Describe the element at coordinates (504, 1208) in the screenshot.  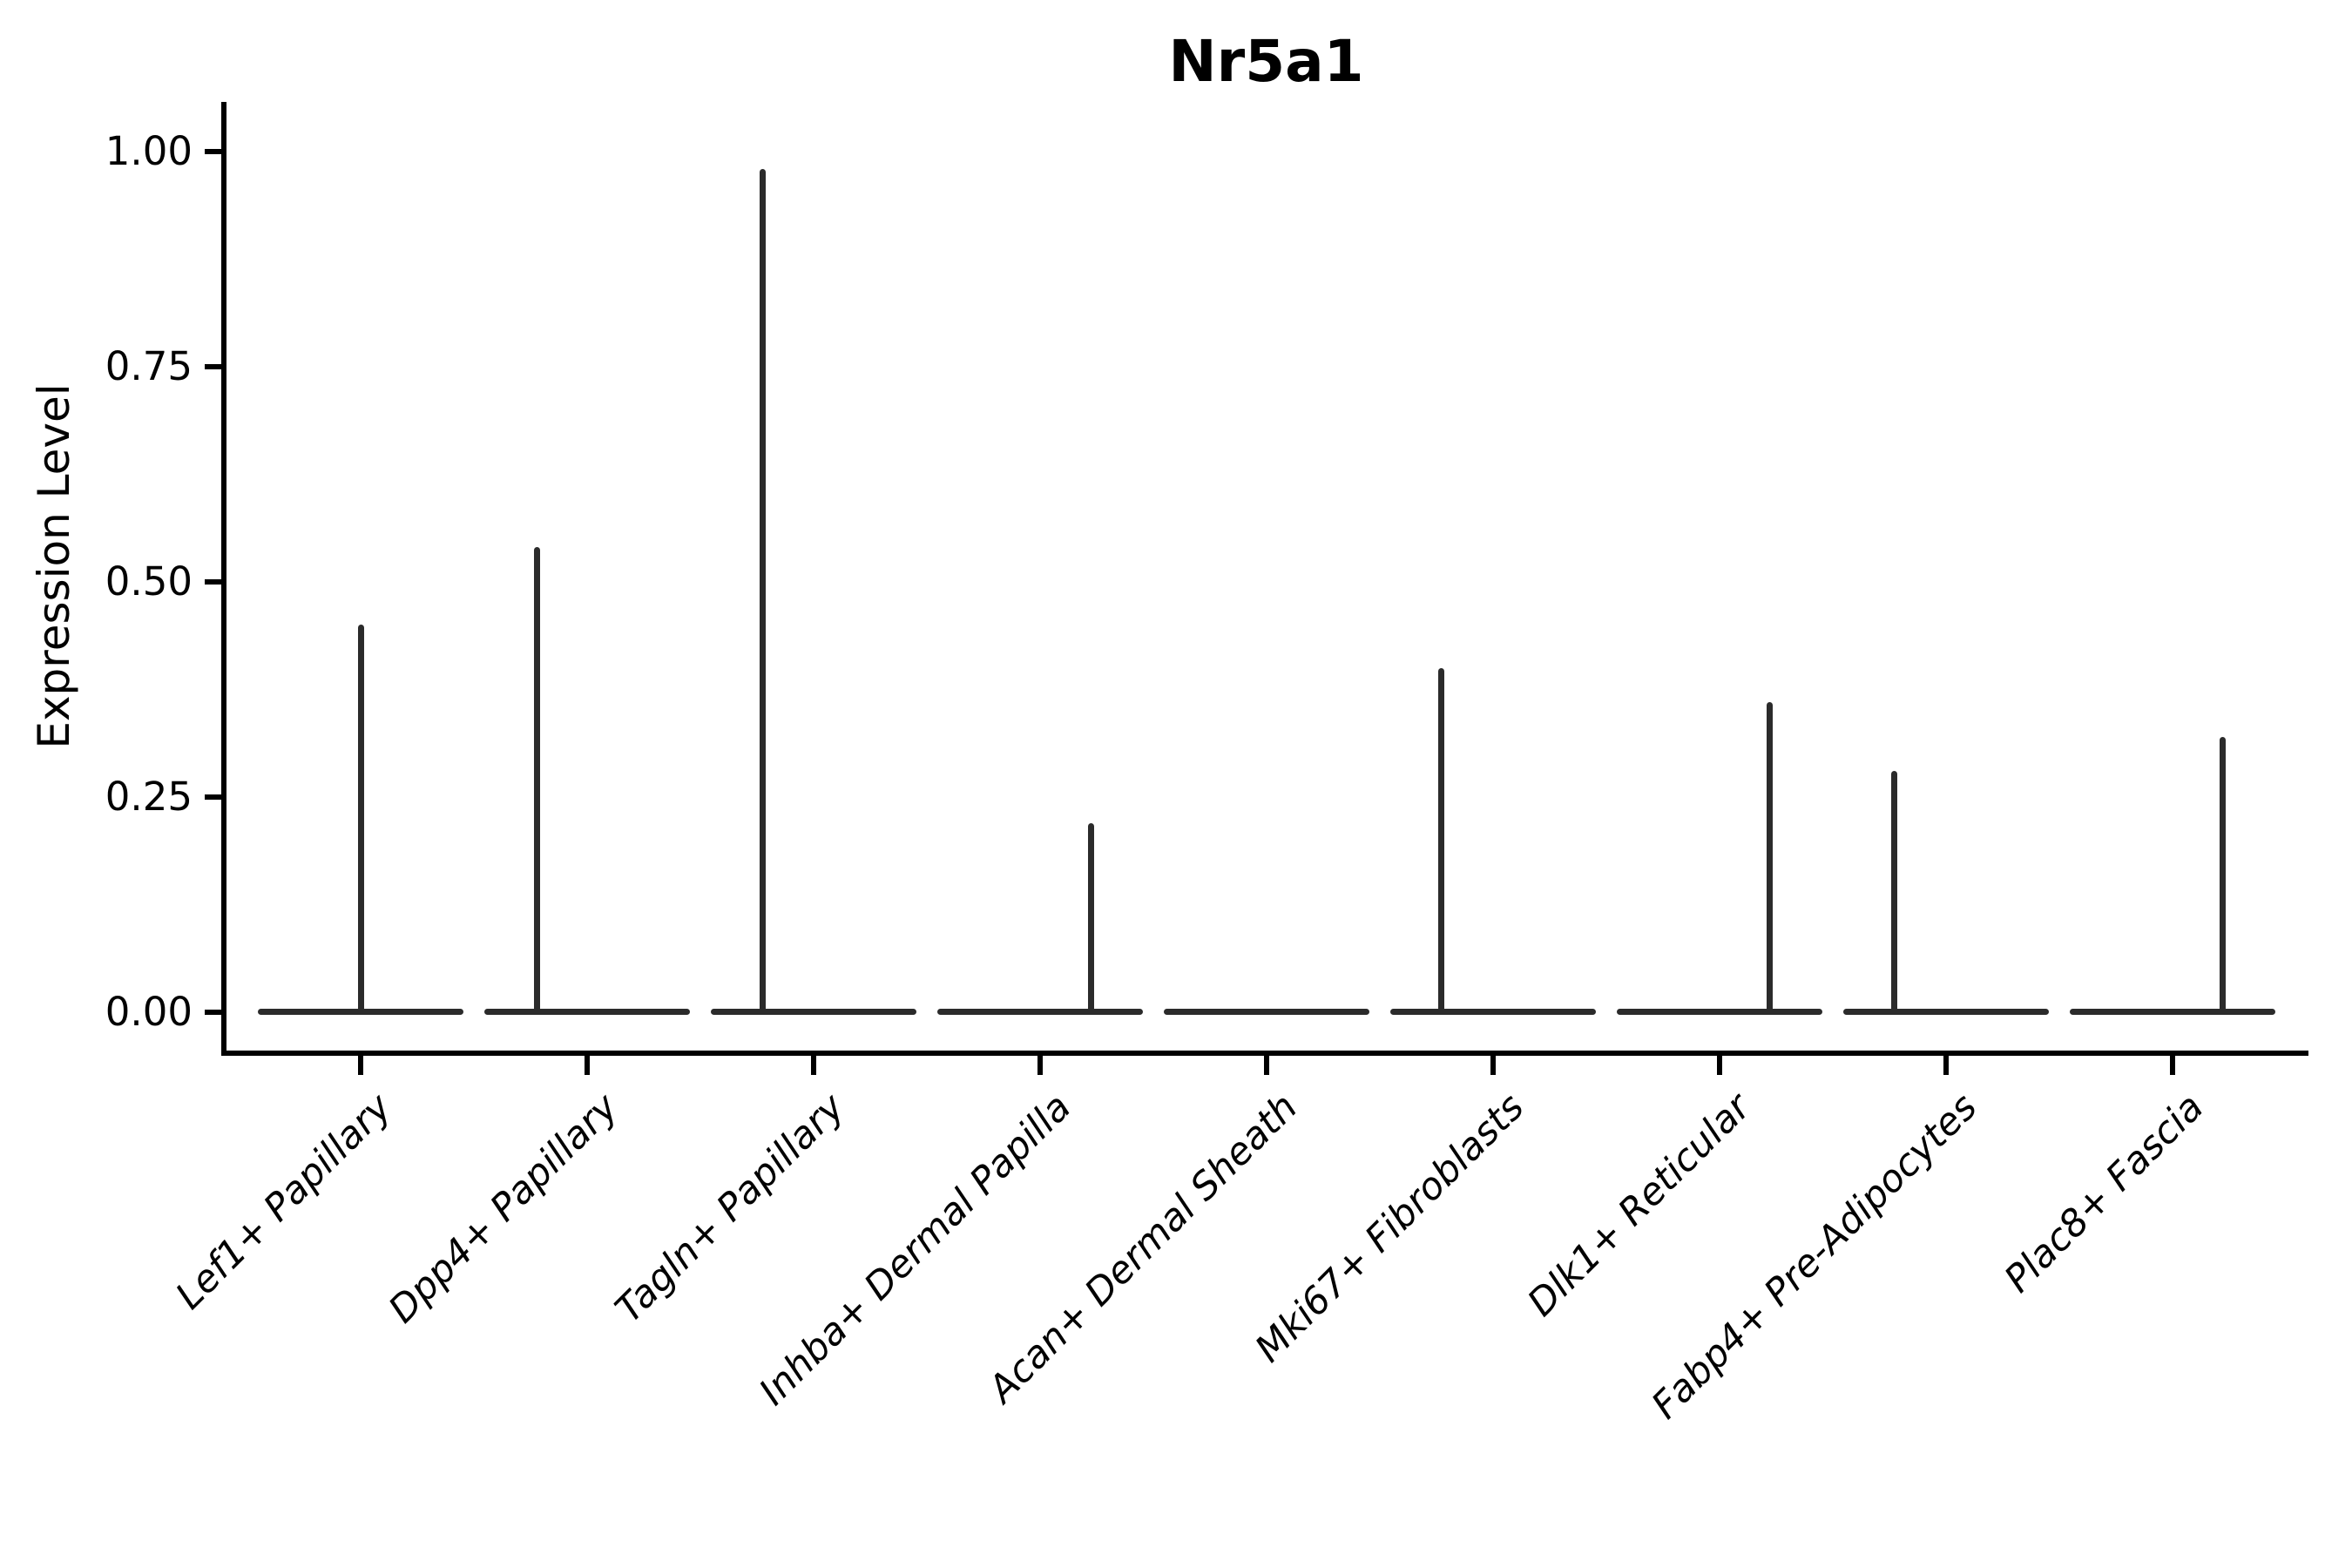
I see `x-tick-label: Dpp4+ Papillary` at that location.